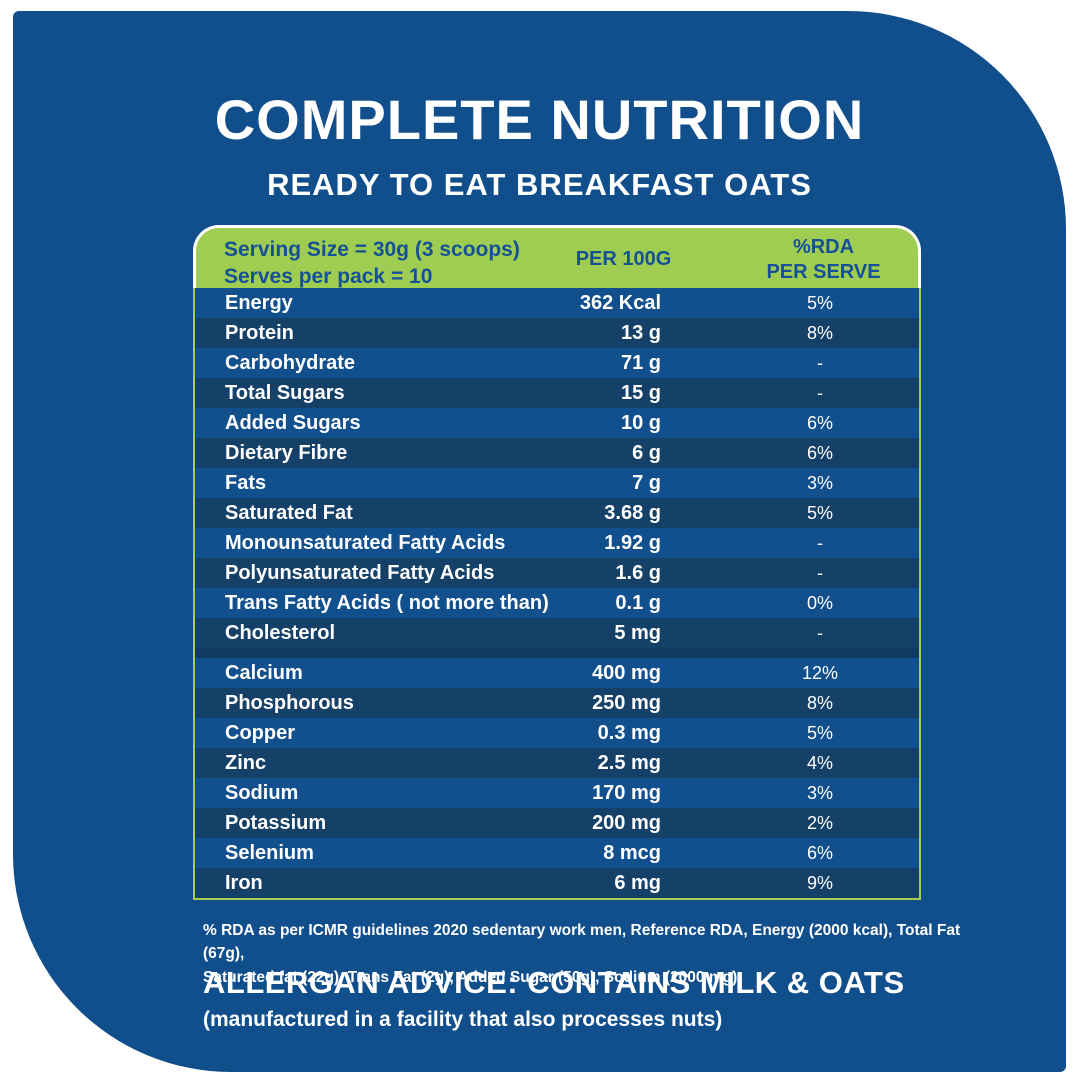  I want to click on nutrient-name: Monounsaturated Fatty Acids, so click(365, 542).